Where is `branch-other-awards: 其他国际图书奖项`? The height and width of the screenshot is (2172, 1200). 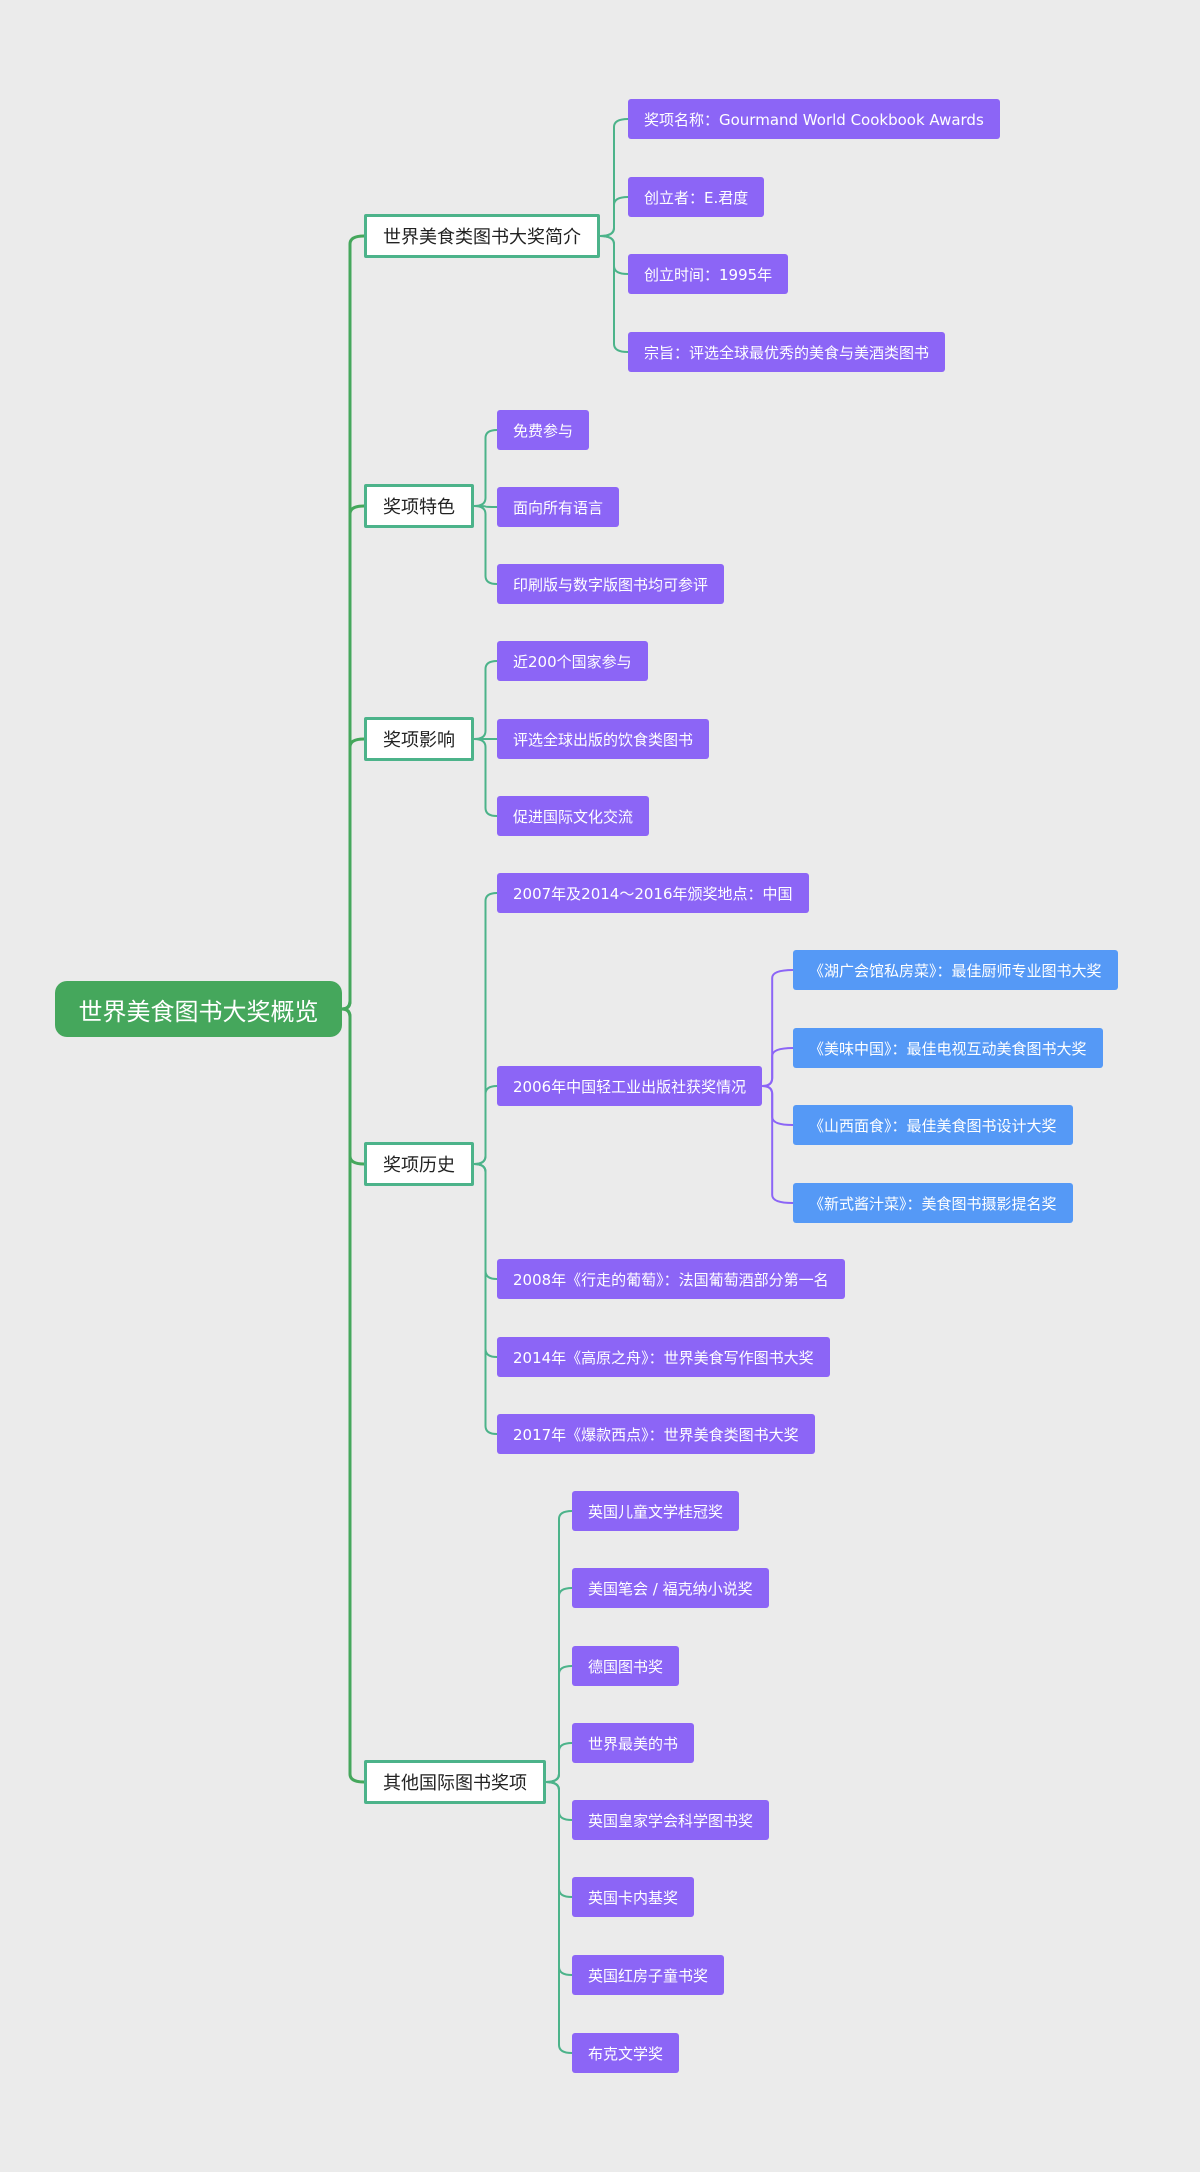
branch-other-awards: 其他国际图书奖项 is located at coordinates (455, 1782).